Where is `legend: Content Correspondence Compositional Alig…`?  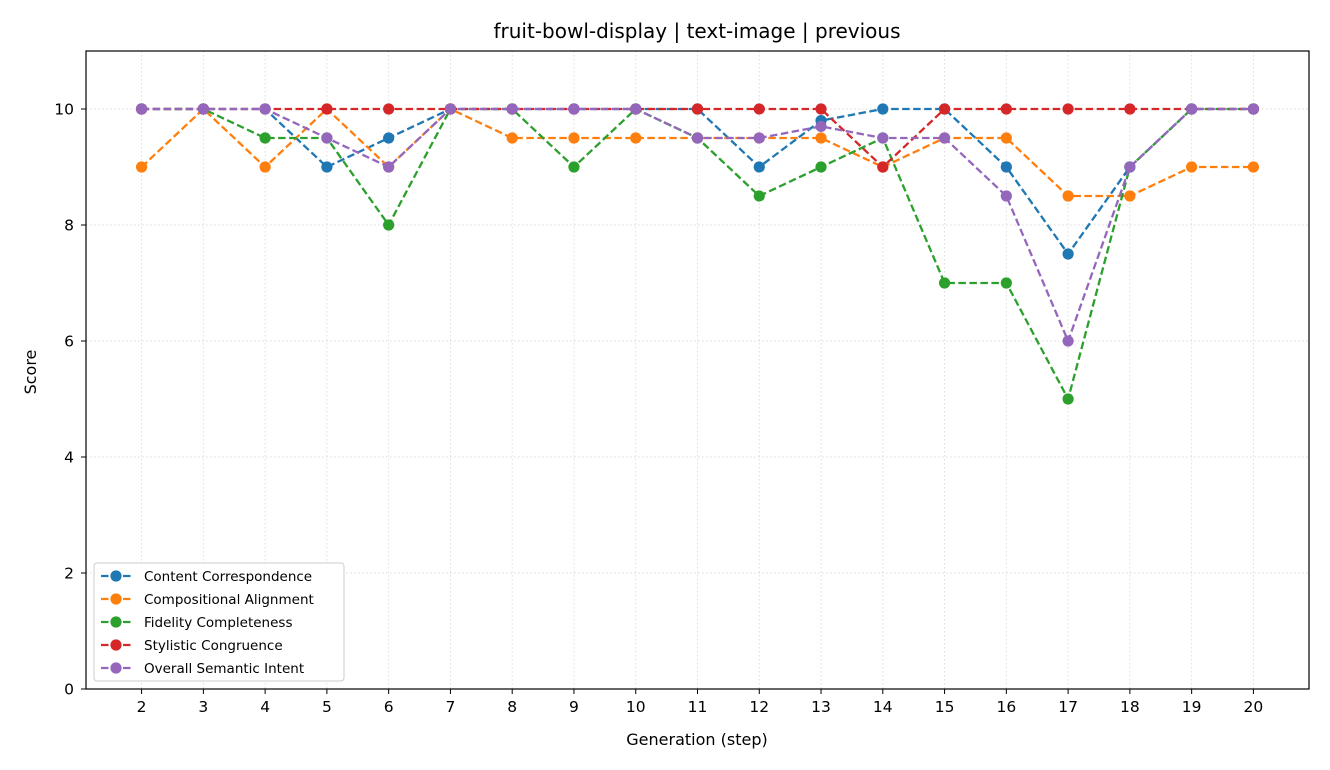 legend: Content Correspondence Compositional Alig… is located at coordinates (219, 622).